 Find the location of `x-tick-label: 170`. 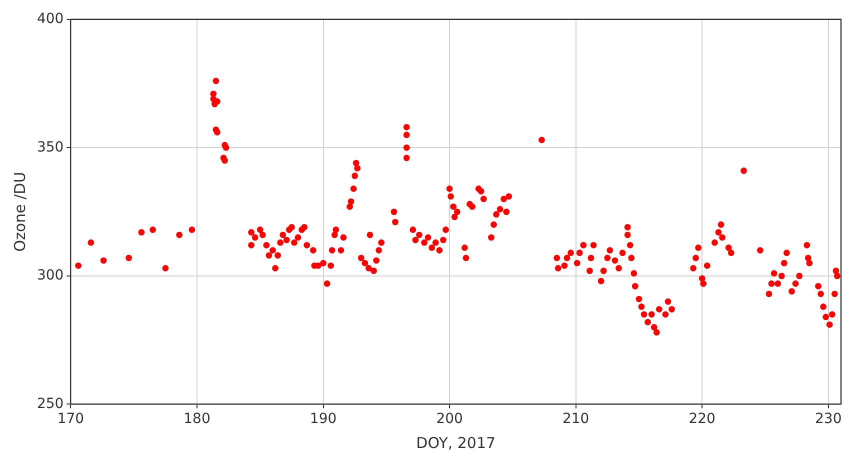

x-tick-label: 170 is located at coordinates (70, 419).